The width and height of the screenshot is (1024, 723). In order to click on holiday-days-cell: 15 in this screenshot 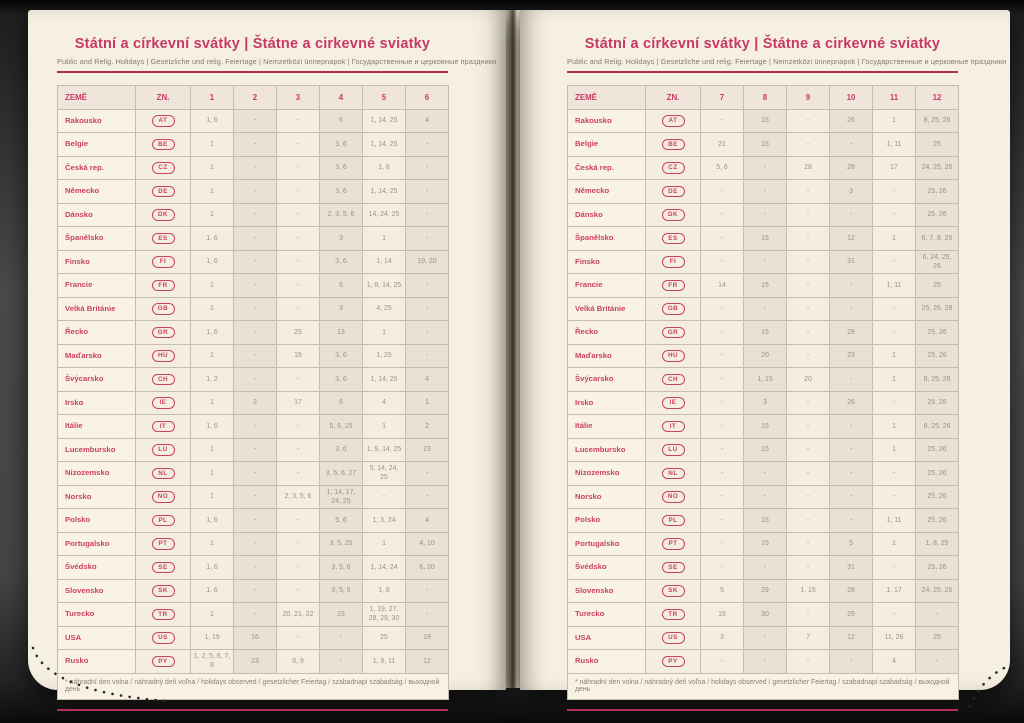, I will do `click(765, 426)`.